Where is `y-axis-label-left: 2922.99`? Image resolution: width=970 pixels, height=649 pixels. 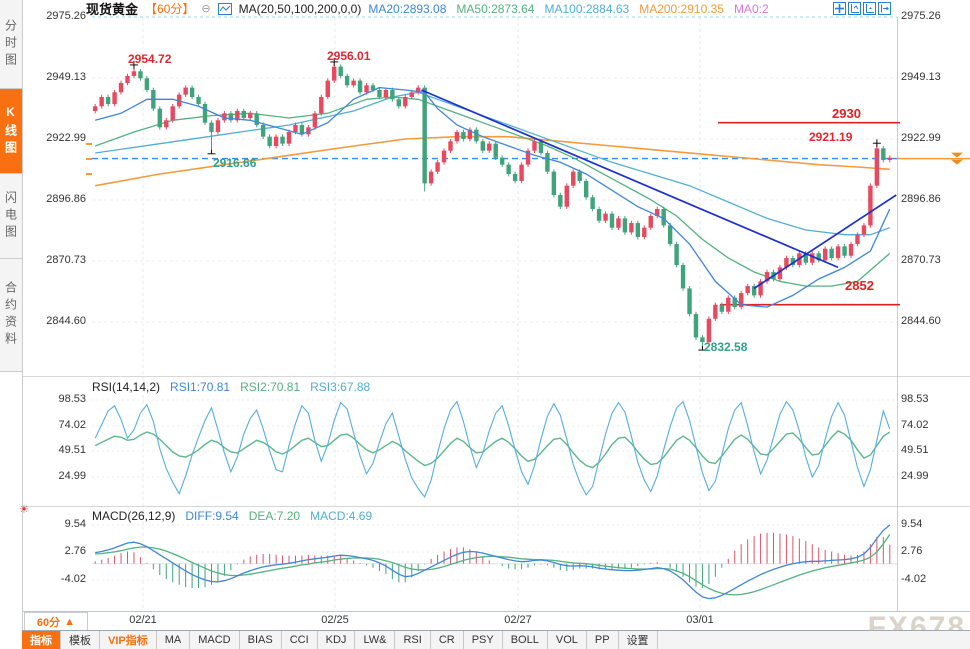
y-axis-label-left: 2922.99 is located at coordinates (66, 138).